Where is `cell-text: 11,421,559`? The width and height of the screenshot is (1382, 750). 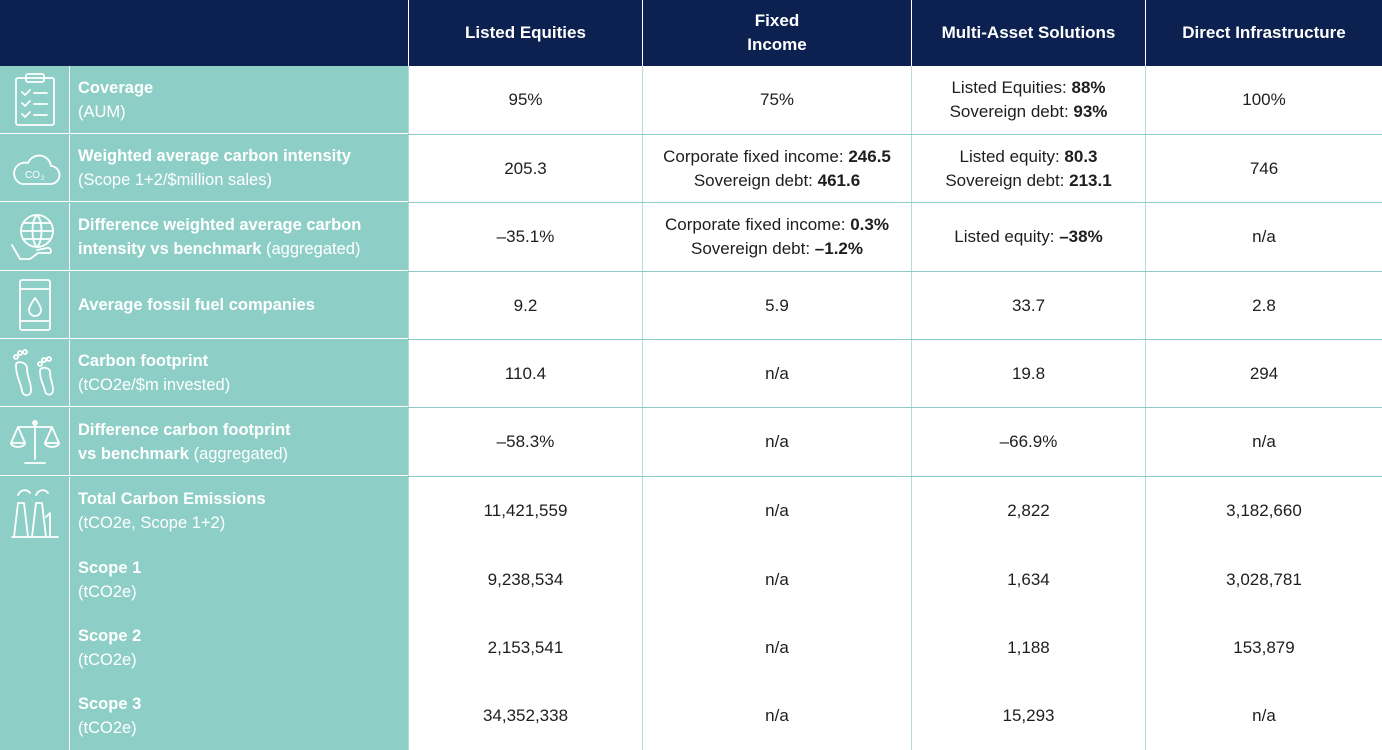
cell-text: 11,421,559 is located at coordinates (525, 510).